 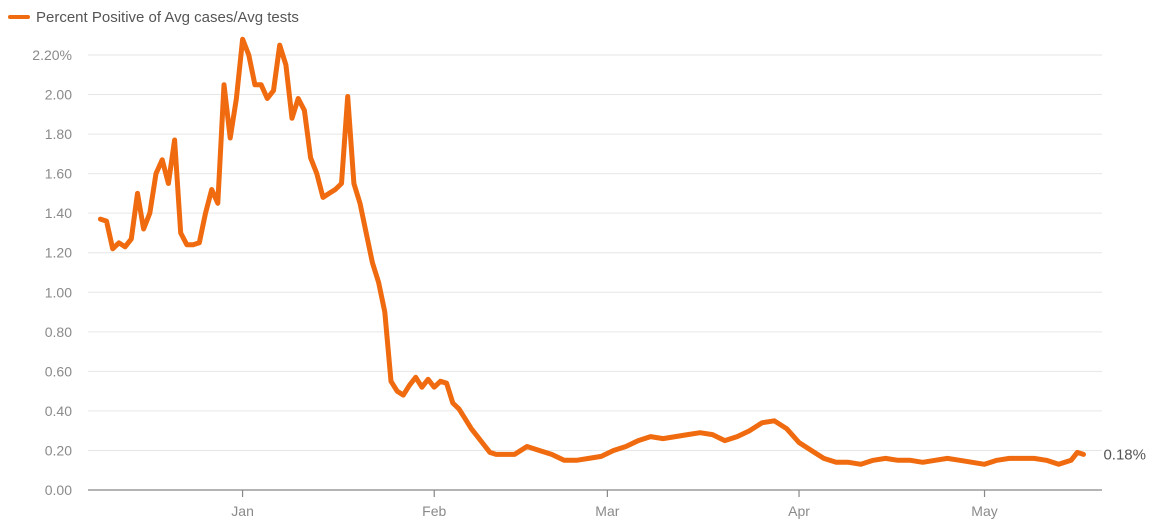 What do you see at coordinates (58, 450) in the screenshot?
I see `y-tick-label: 0.20` at bounding box center [58, 450].